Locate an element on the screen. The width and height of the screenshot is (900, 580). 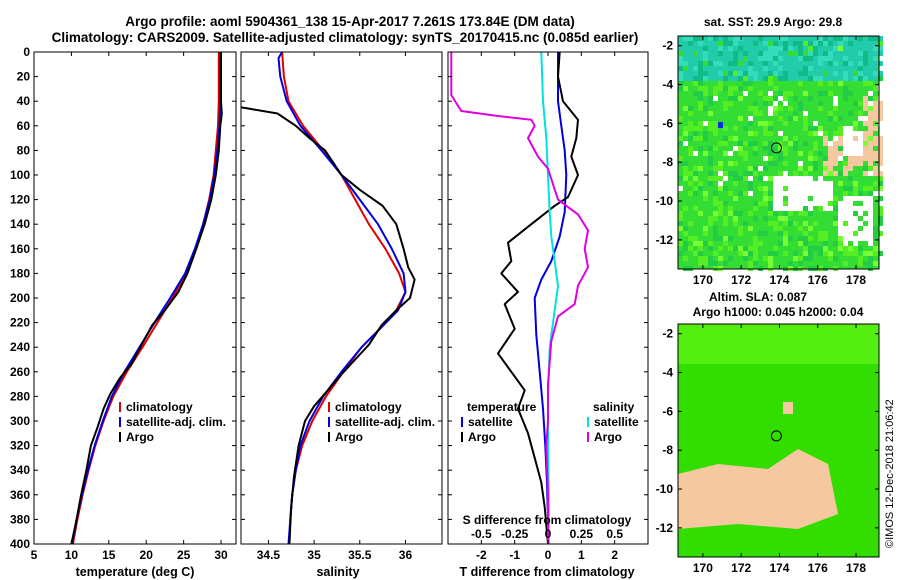
y-tick-label: -12 is located at coordinates (665, 240).